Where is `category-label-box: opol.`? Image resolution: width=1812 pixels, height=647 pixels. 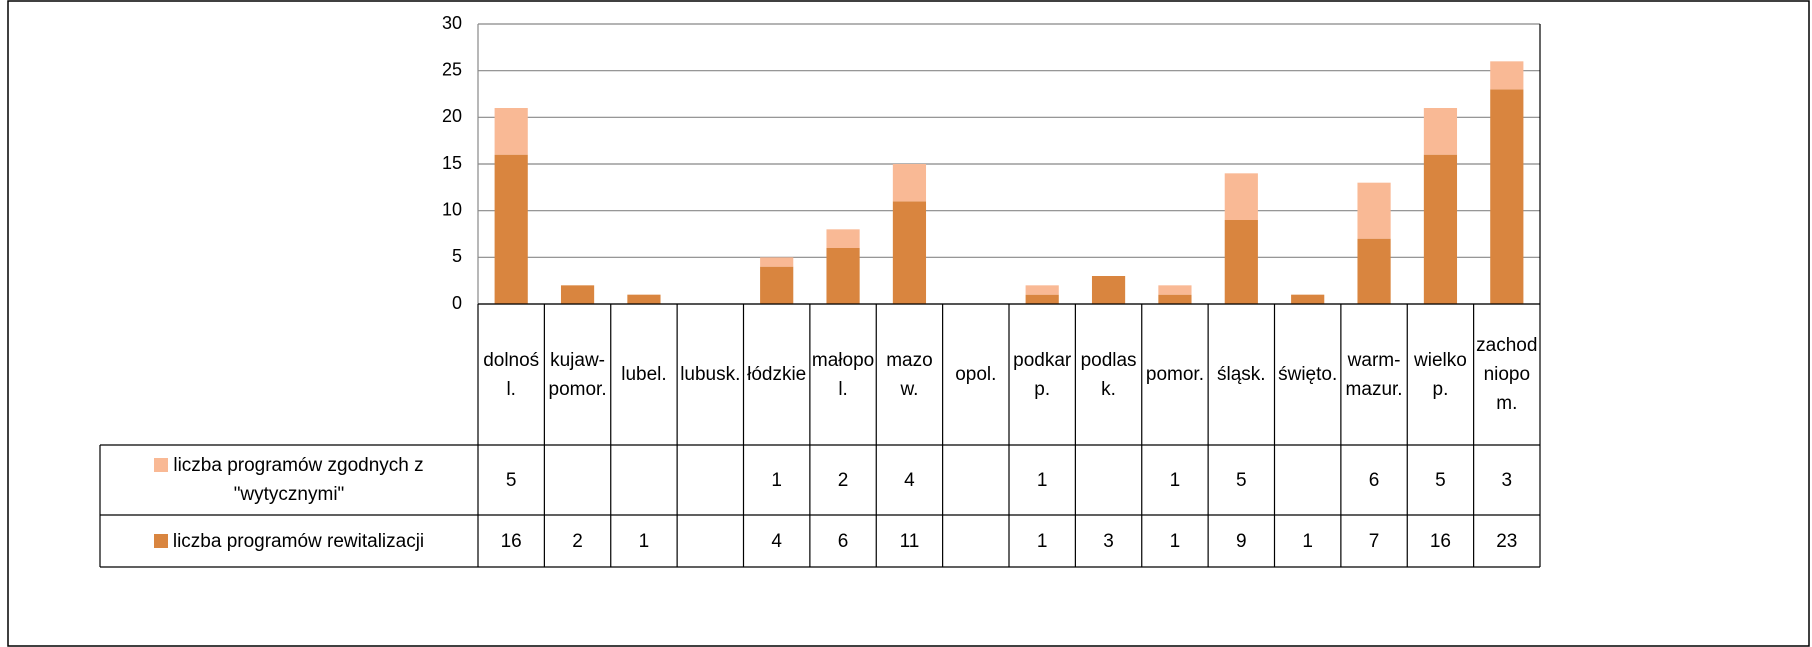
category-label-box: opol. is located at coordinates (975, 374).